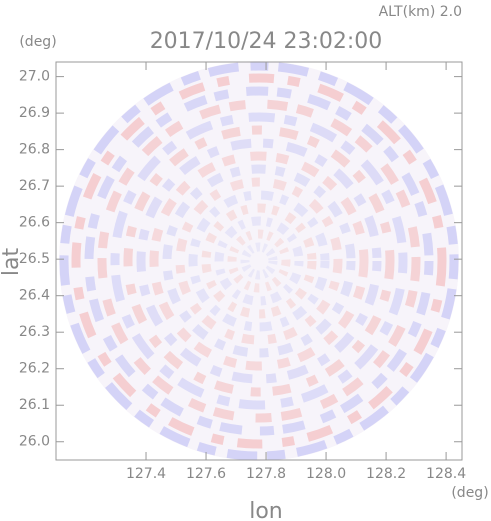  What do you see at coordinates (34, 186) in the screenshot?
I see `y-tick-label: 26.7` at bounding box center [34, 186].